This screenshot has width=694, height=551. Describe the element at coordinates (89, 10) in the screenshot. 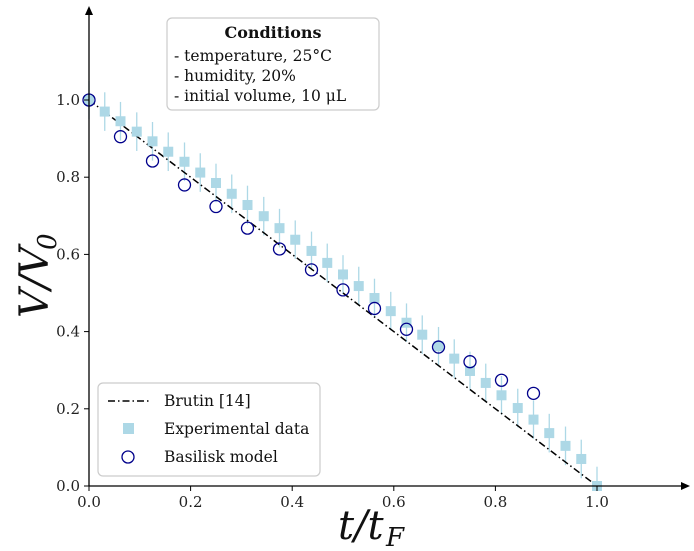

I see `y-axis-arrow-icon` at that location.